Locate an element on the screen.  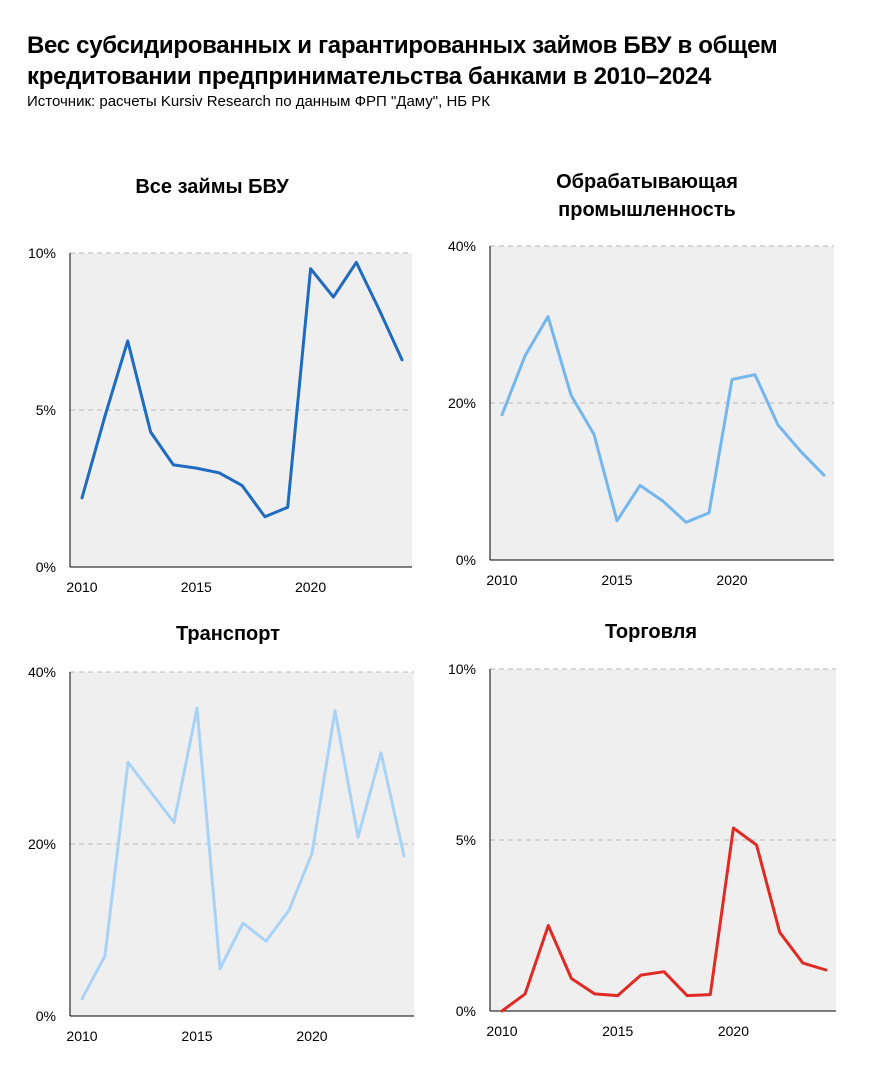
panel-title: промышленность is located at coordinates (647, 210).